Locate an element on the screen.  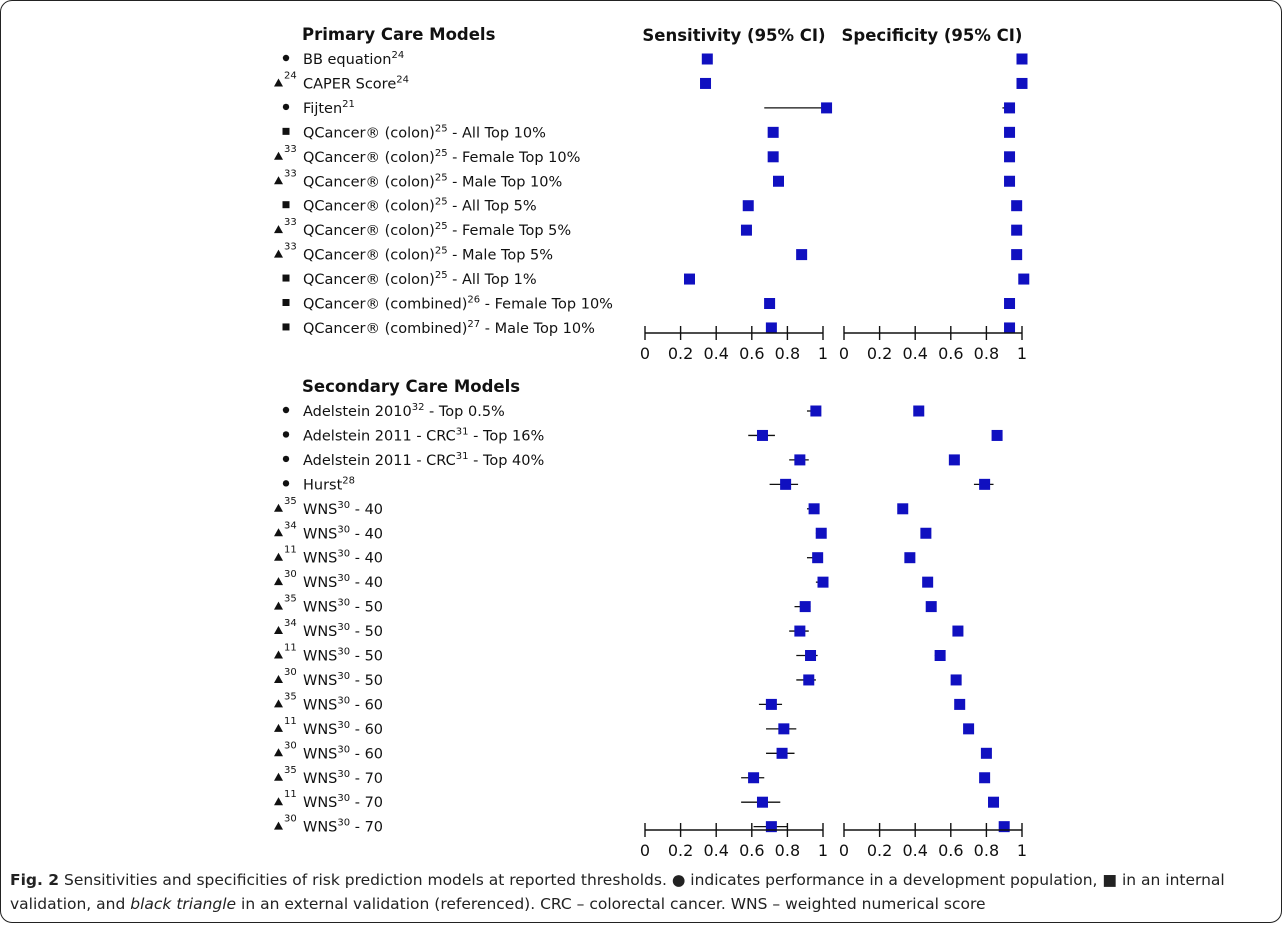
model-label: QCancer® (colon)25 - All Top 5% is located at coordinates (420, 206).